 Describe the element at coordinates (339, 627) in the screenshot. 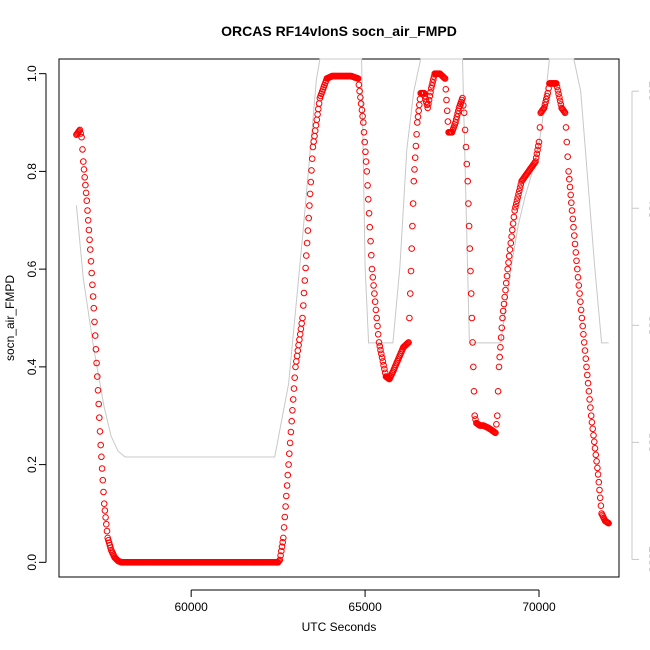

I see `x-axis-label: UTC Seconds` at that location.